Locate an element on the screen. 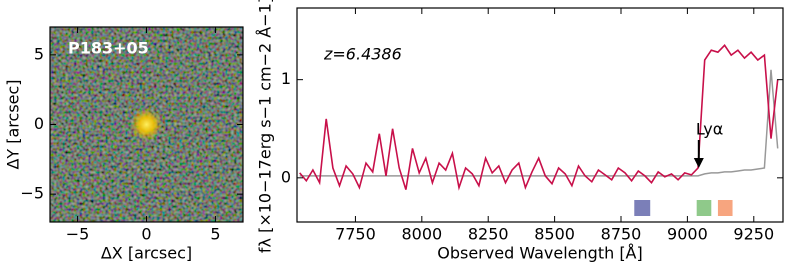 This screenshot has width=789, height=269. y-axis-label: ΔY [arcsec] is located at coordinates (13, 124).